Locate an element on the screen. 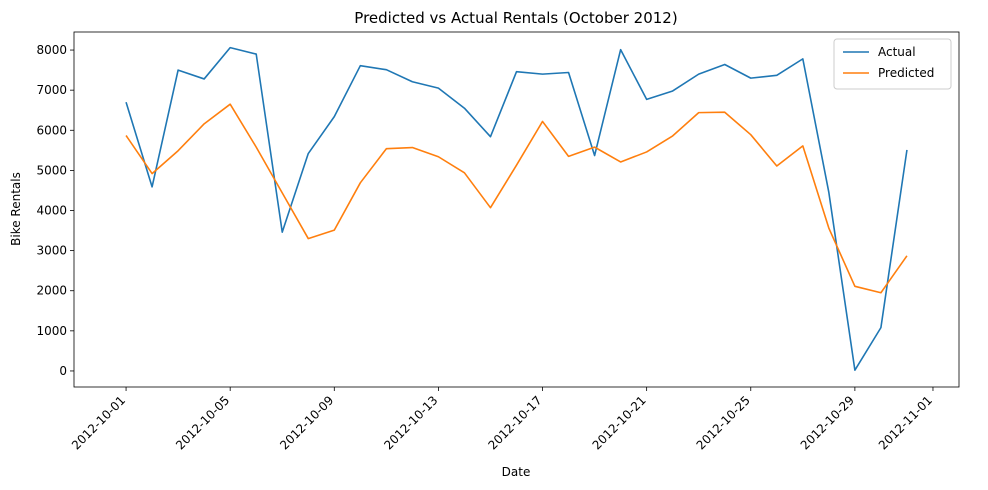  legend-entry-actual: Actual is located at coordinates (897, 52).